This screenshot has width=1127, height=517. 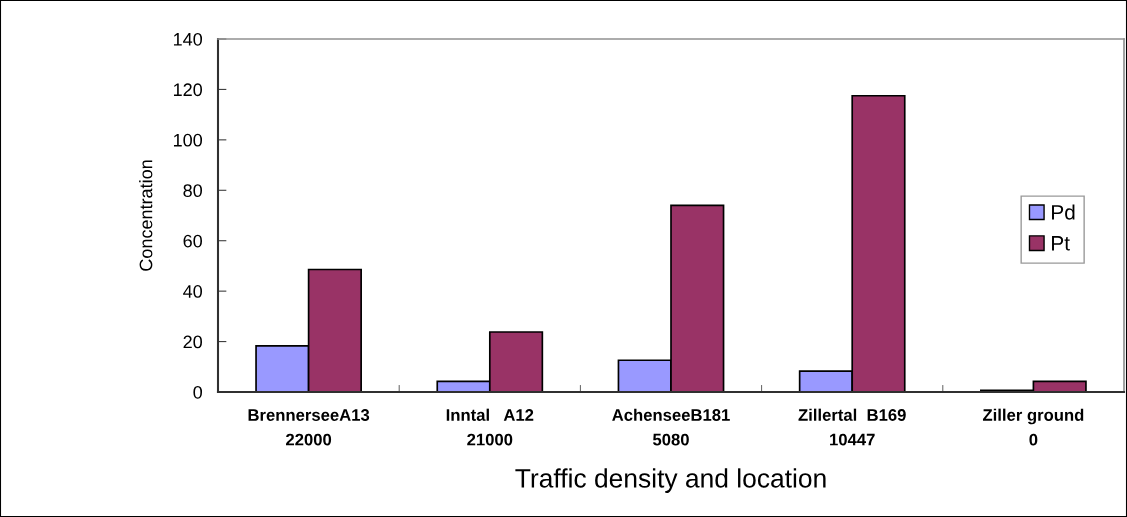 I want to click on y-tick-label: 0, so click(x=198, y=392).